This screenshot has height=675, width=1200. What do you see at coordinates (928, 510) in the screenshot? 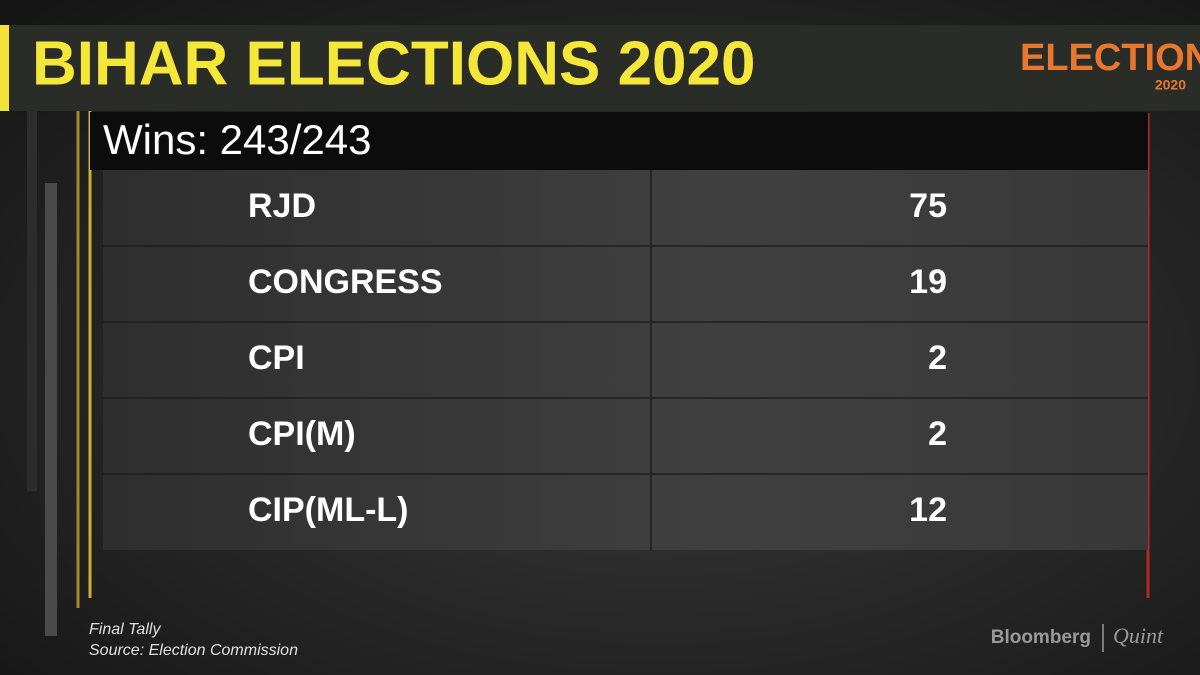
I see `seat-count: 12` at bounding box center [928, 510].